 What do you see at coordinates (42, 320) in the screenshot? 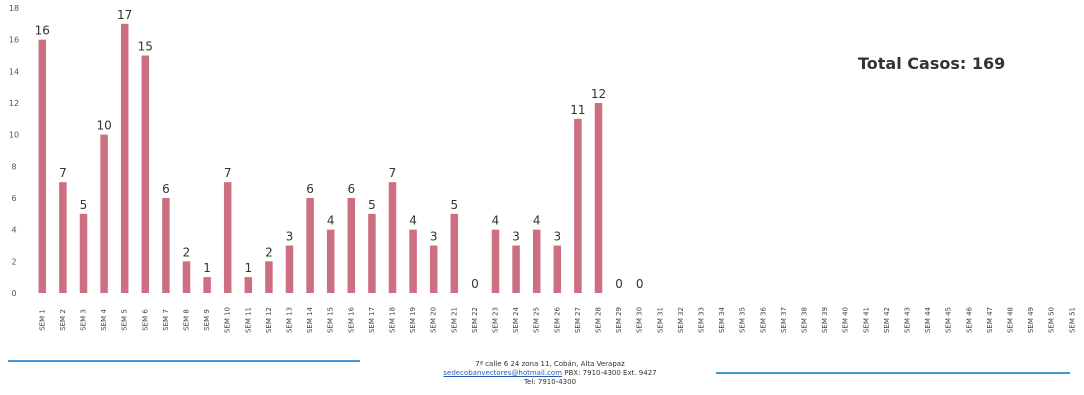
I see `x-tick-label: SEM 1` at bounding box center [42, 320].